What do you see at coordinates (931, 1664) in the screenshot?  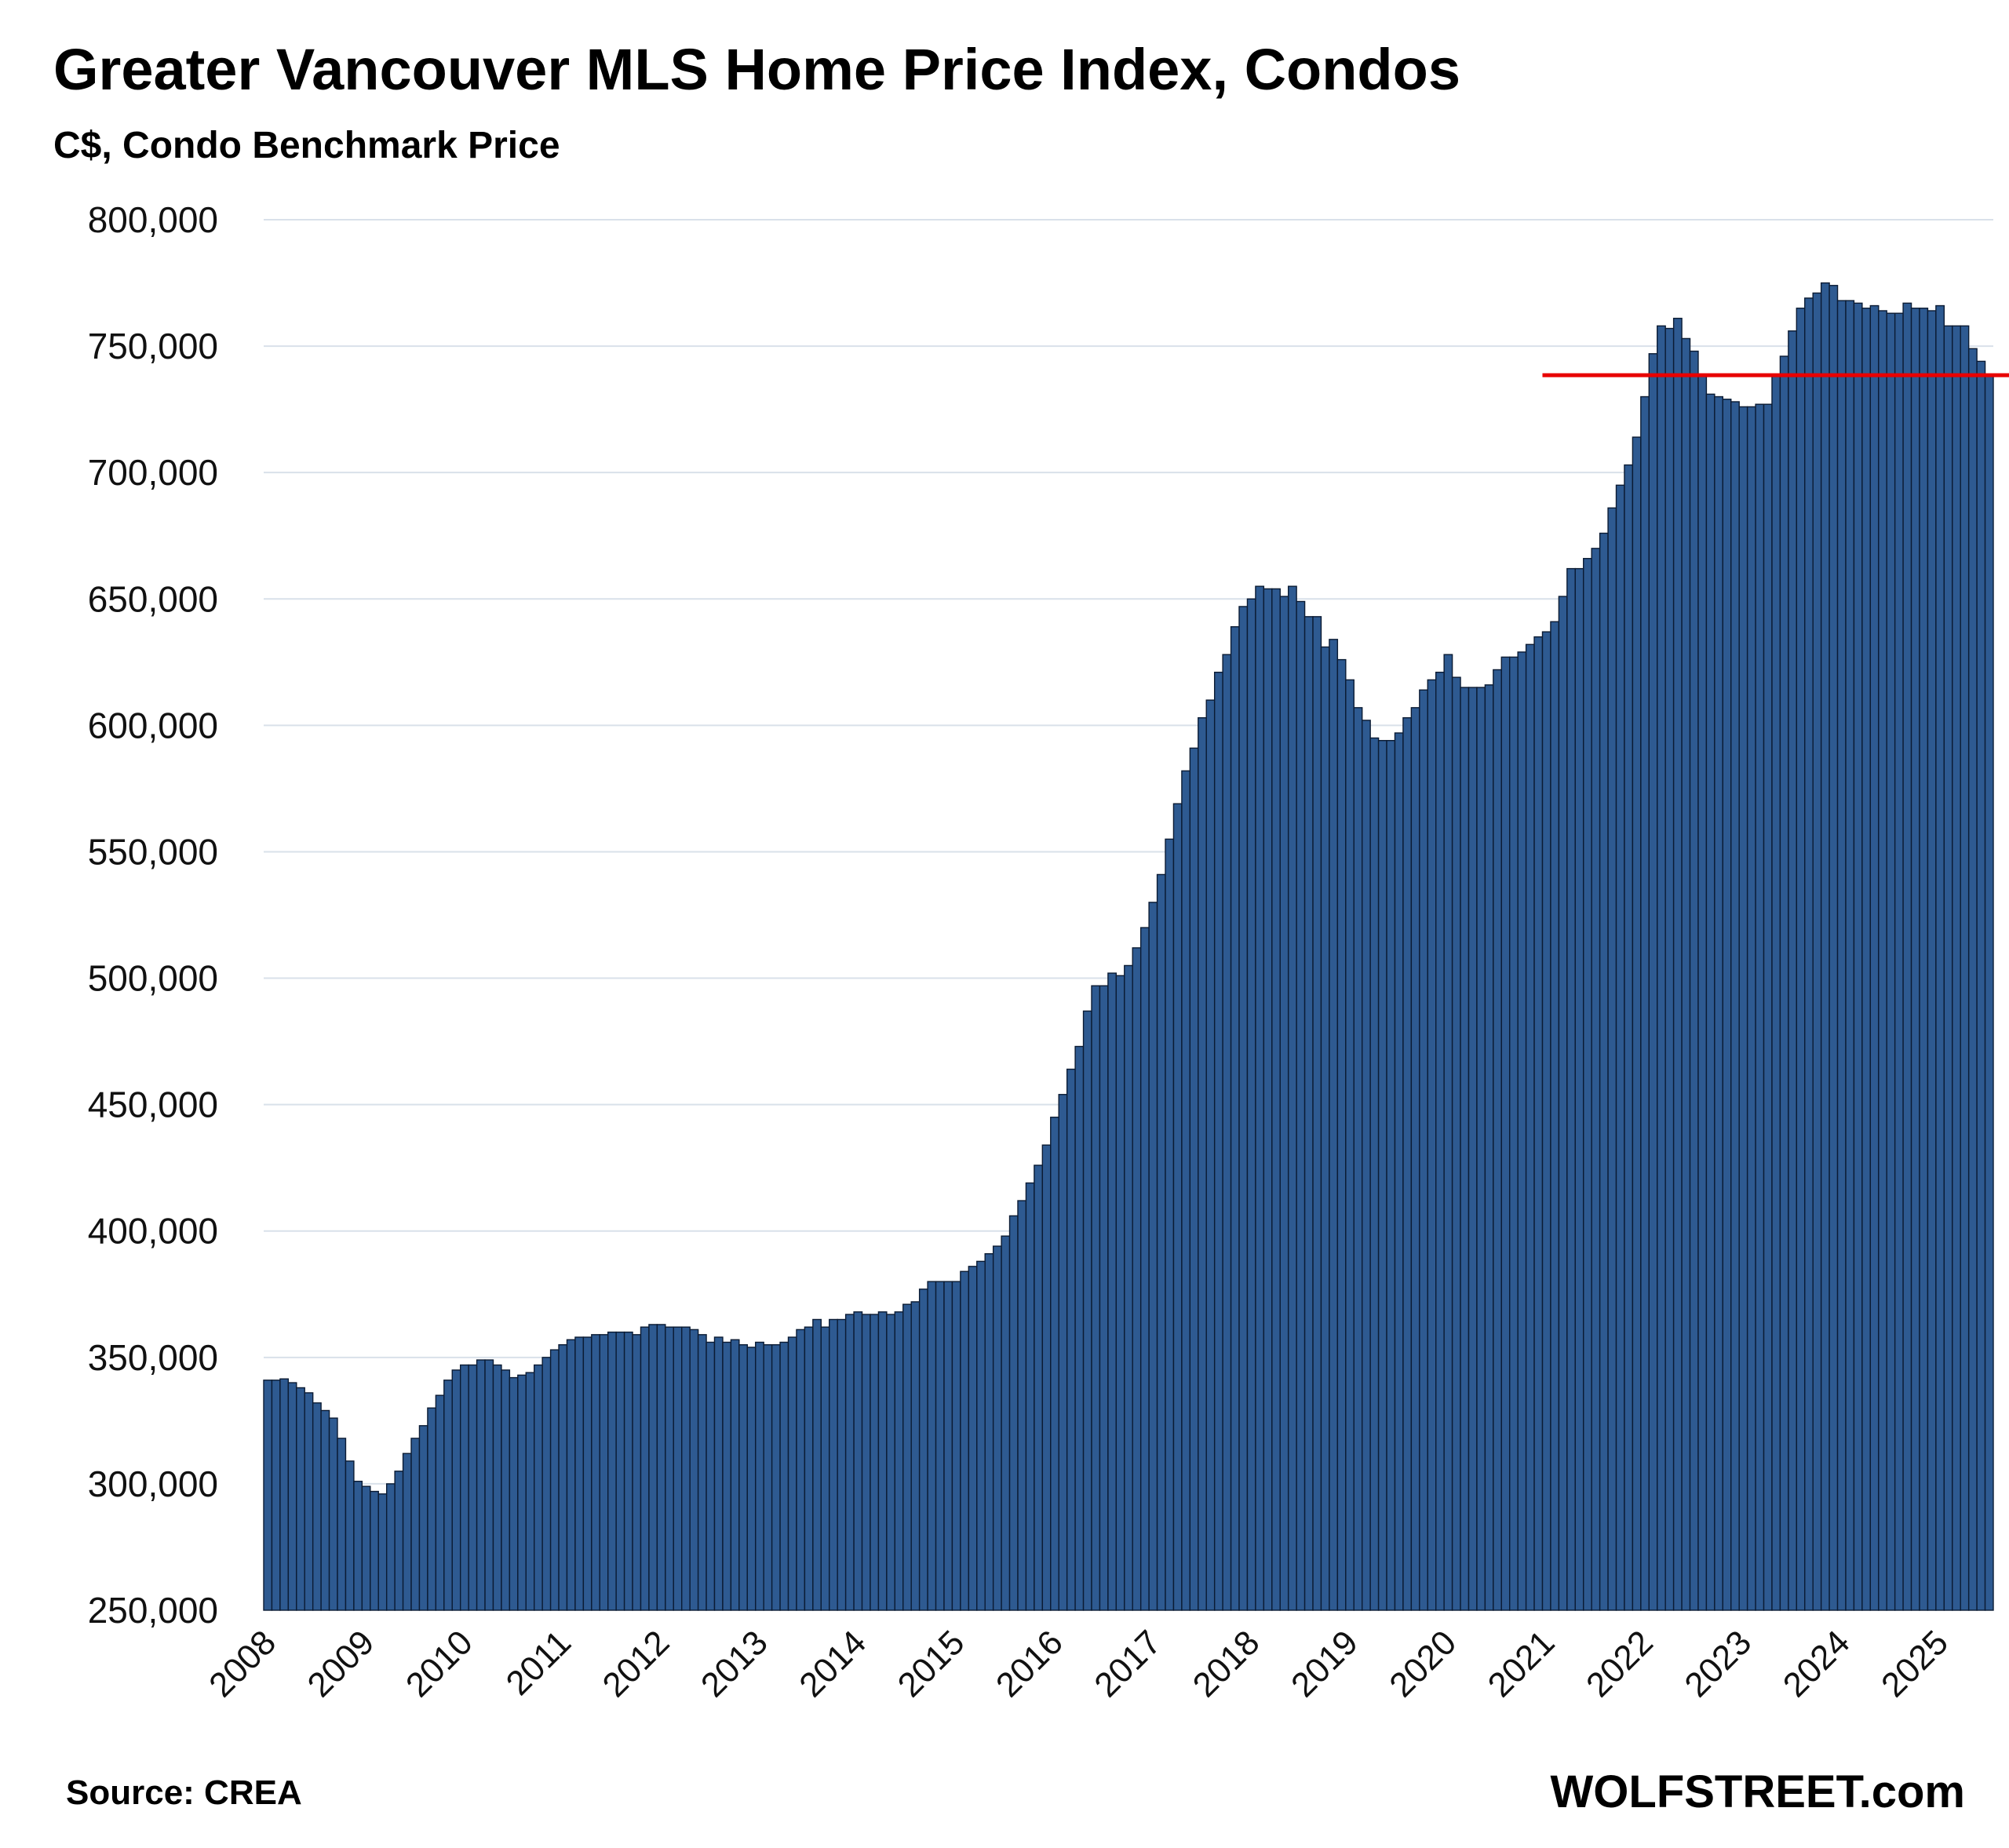 I see `x-tick-label: 2015` at bounding box center [931, 1664].